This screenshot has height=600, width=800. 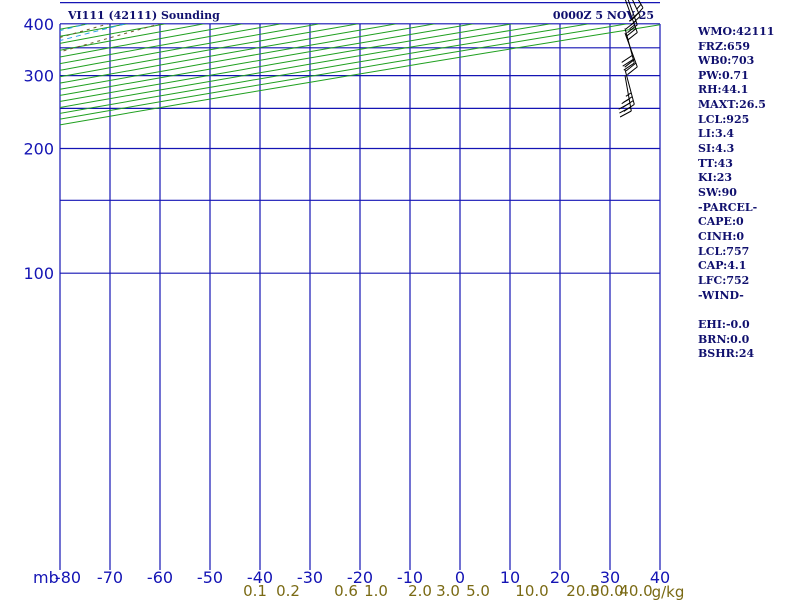 I want to click on index-parcel-lcl: LCL:757, so click(x=723, y=251).